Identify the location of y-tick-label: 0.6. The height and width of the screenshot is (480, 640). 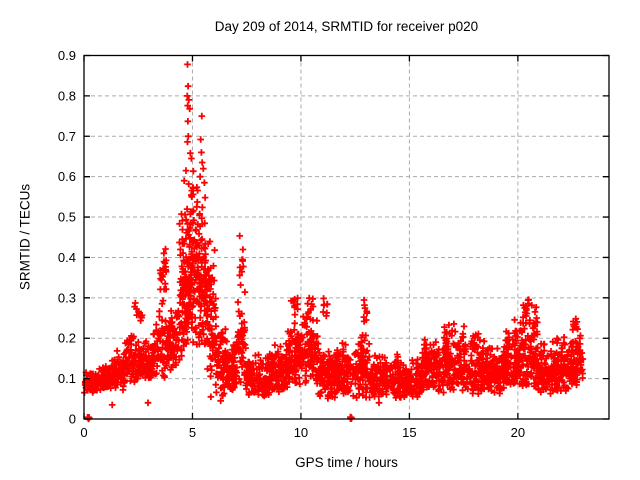
(67, 176).